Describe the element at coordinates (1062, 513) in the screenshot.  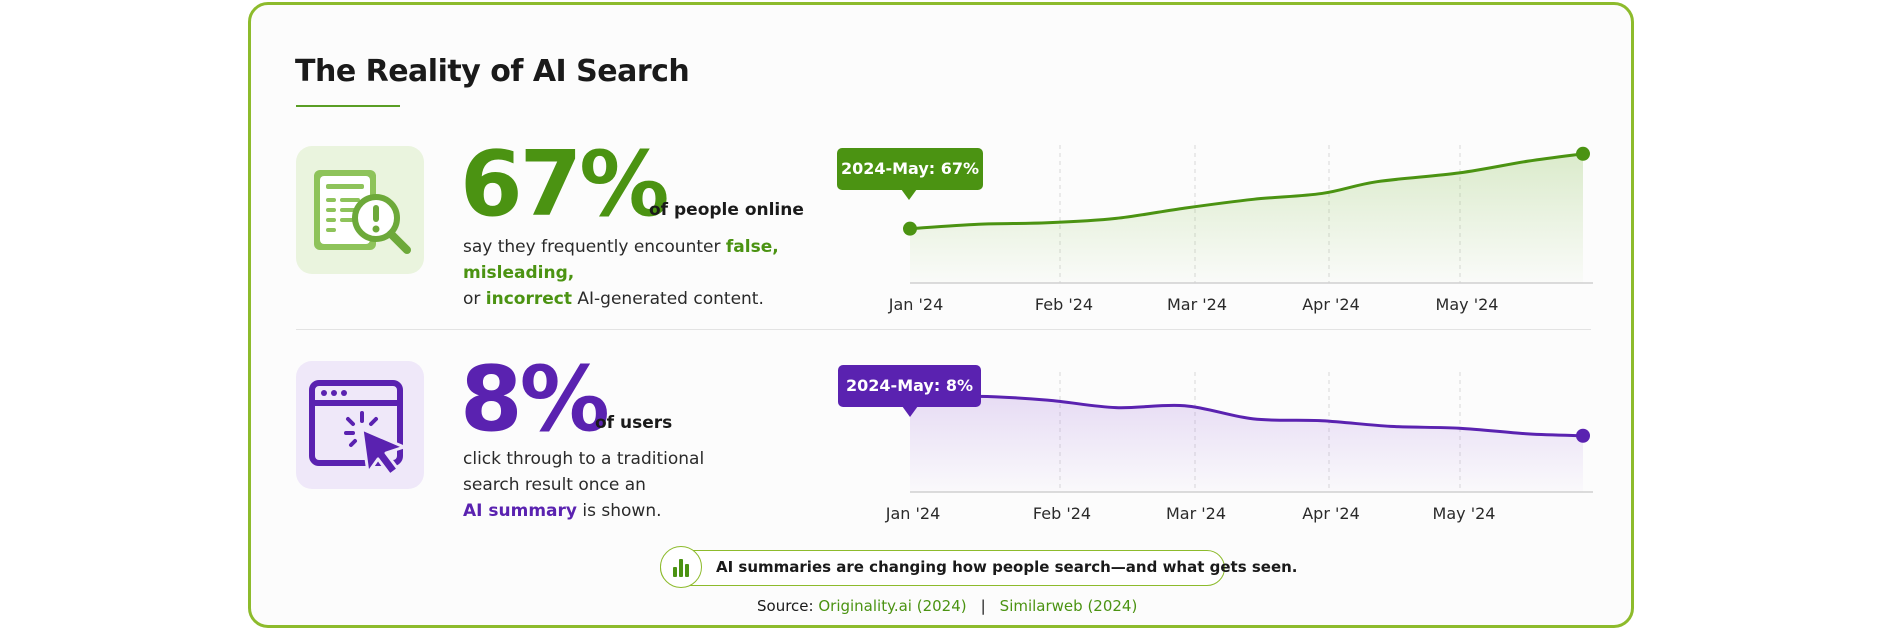
I see `chart-2-tick-label: Feb '24` at that location.